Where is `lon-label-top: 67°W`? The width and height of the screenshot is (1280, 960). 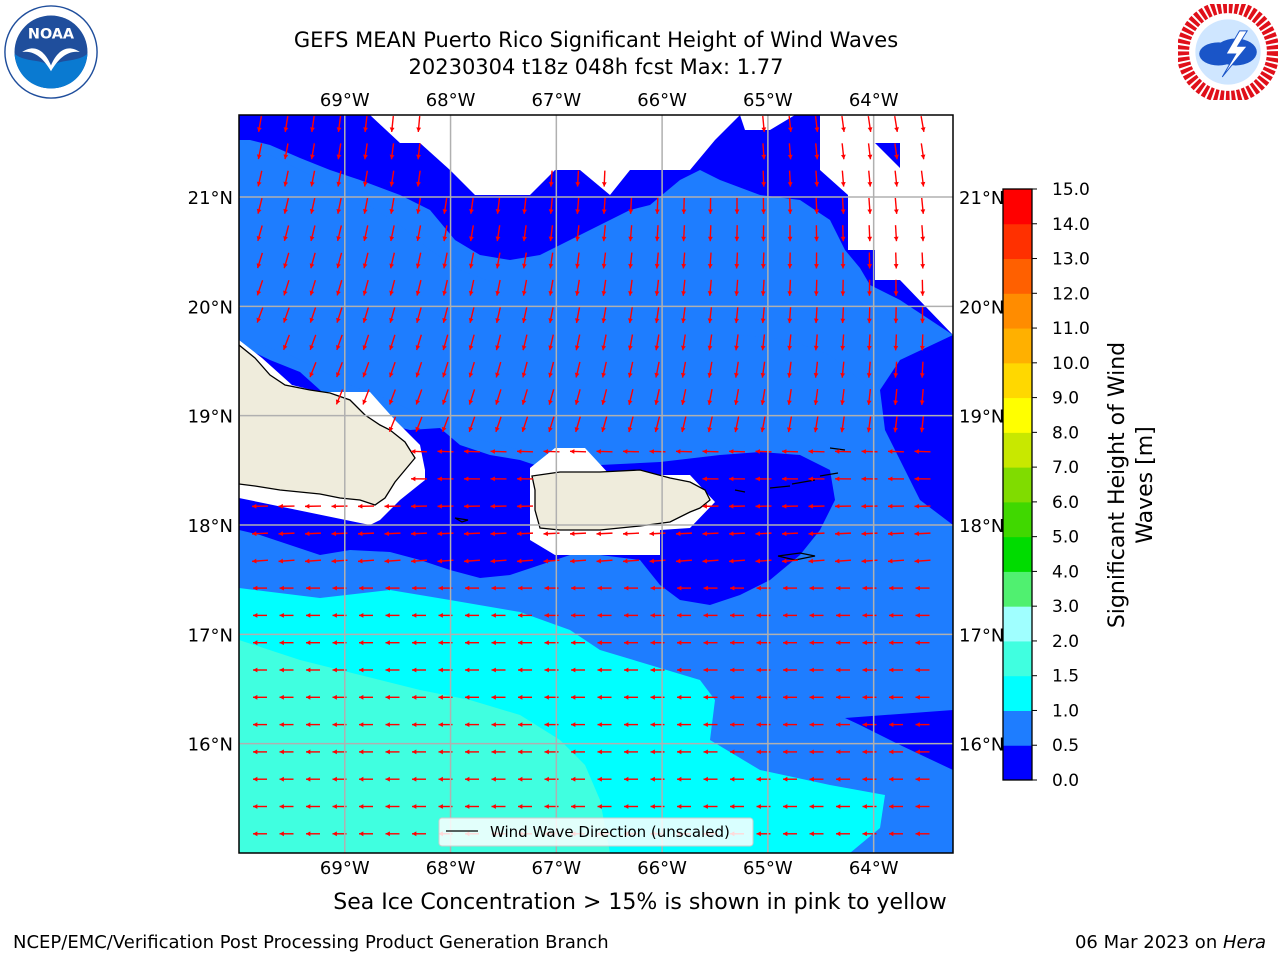
lon-label-top: 67°W is located at coordinates (556, 100).